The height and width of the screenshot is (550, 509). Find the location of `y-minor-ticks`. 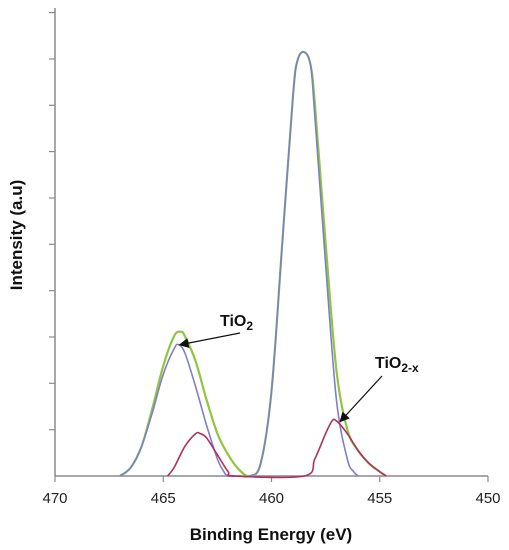

y-minor-ticks is located at coordinates (52, 221).